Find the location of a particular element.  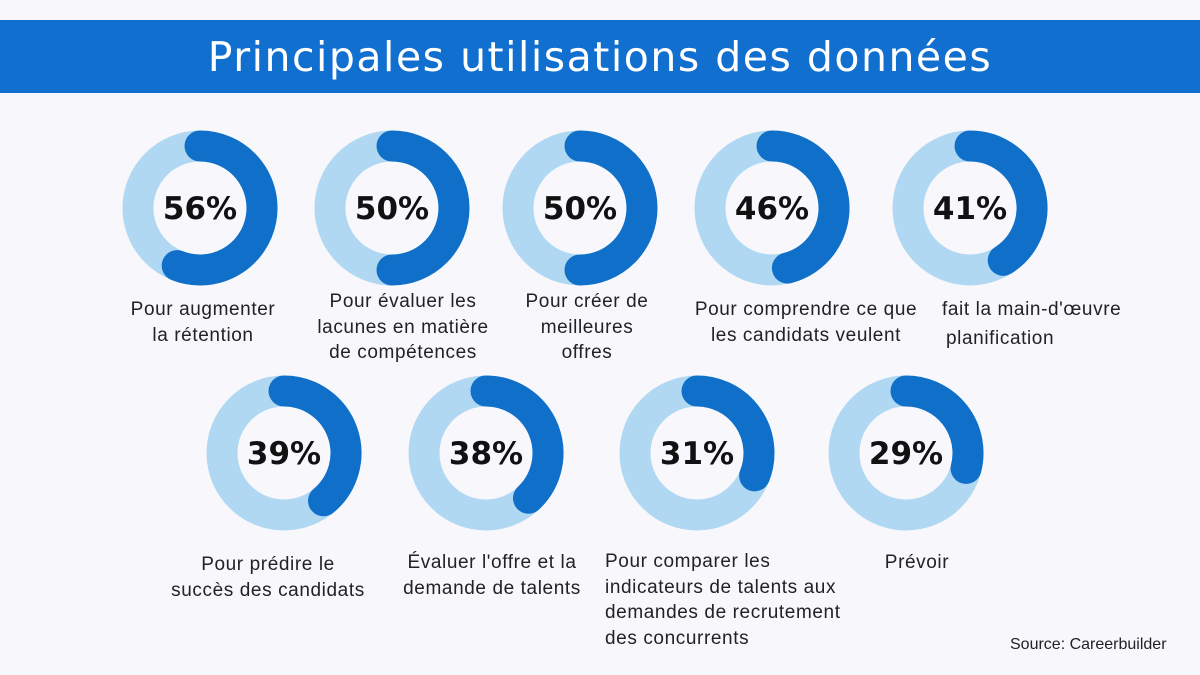

caption-line: lacunes en matière is located at coordinates (403, 327).